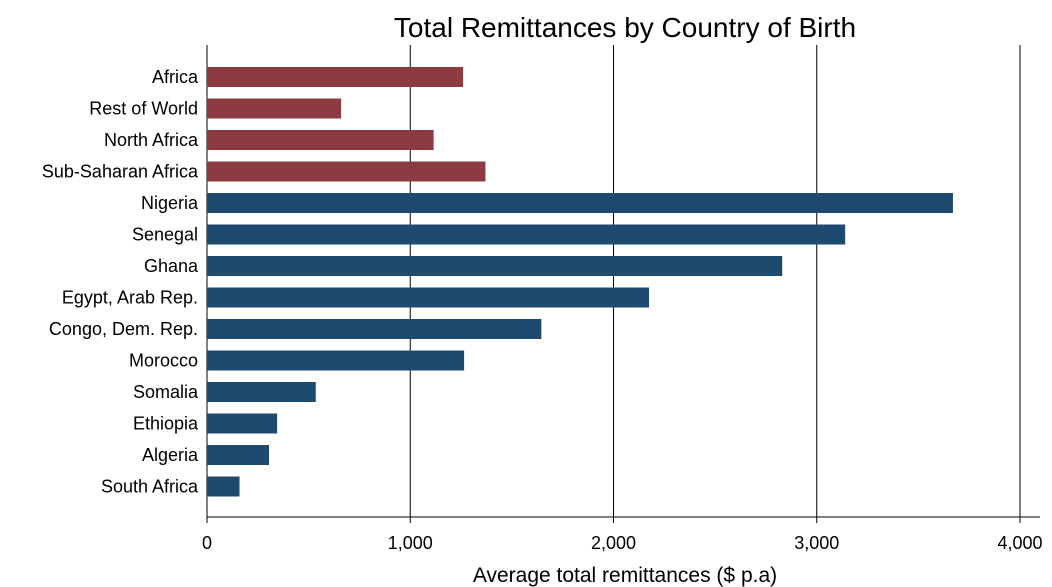 Image resolution: width=1052 pixels, height=587 pixels. What do you see at coordinates (374, 329) in the screenshot?
I see `bar-congo-dem-rep` at bounding box center [374, 329].